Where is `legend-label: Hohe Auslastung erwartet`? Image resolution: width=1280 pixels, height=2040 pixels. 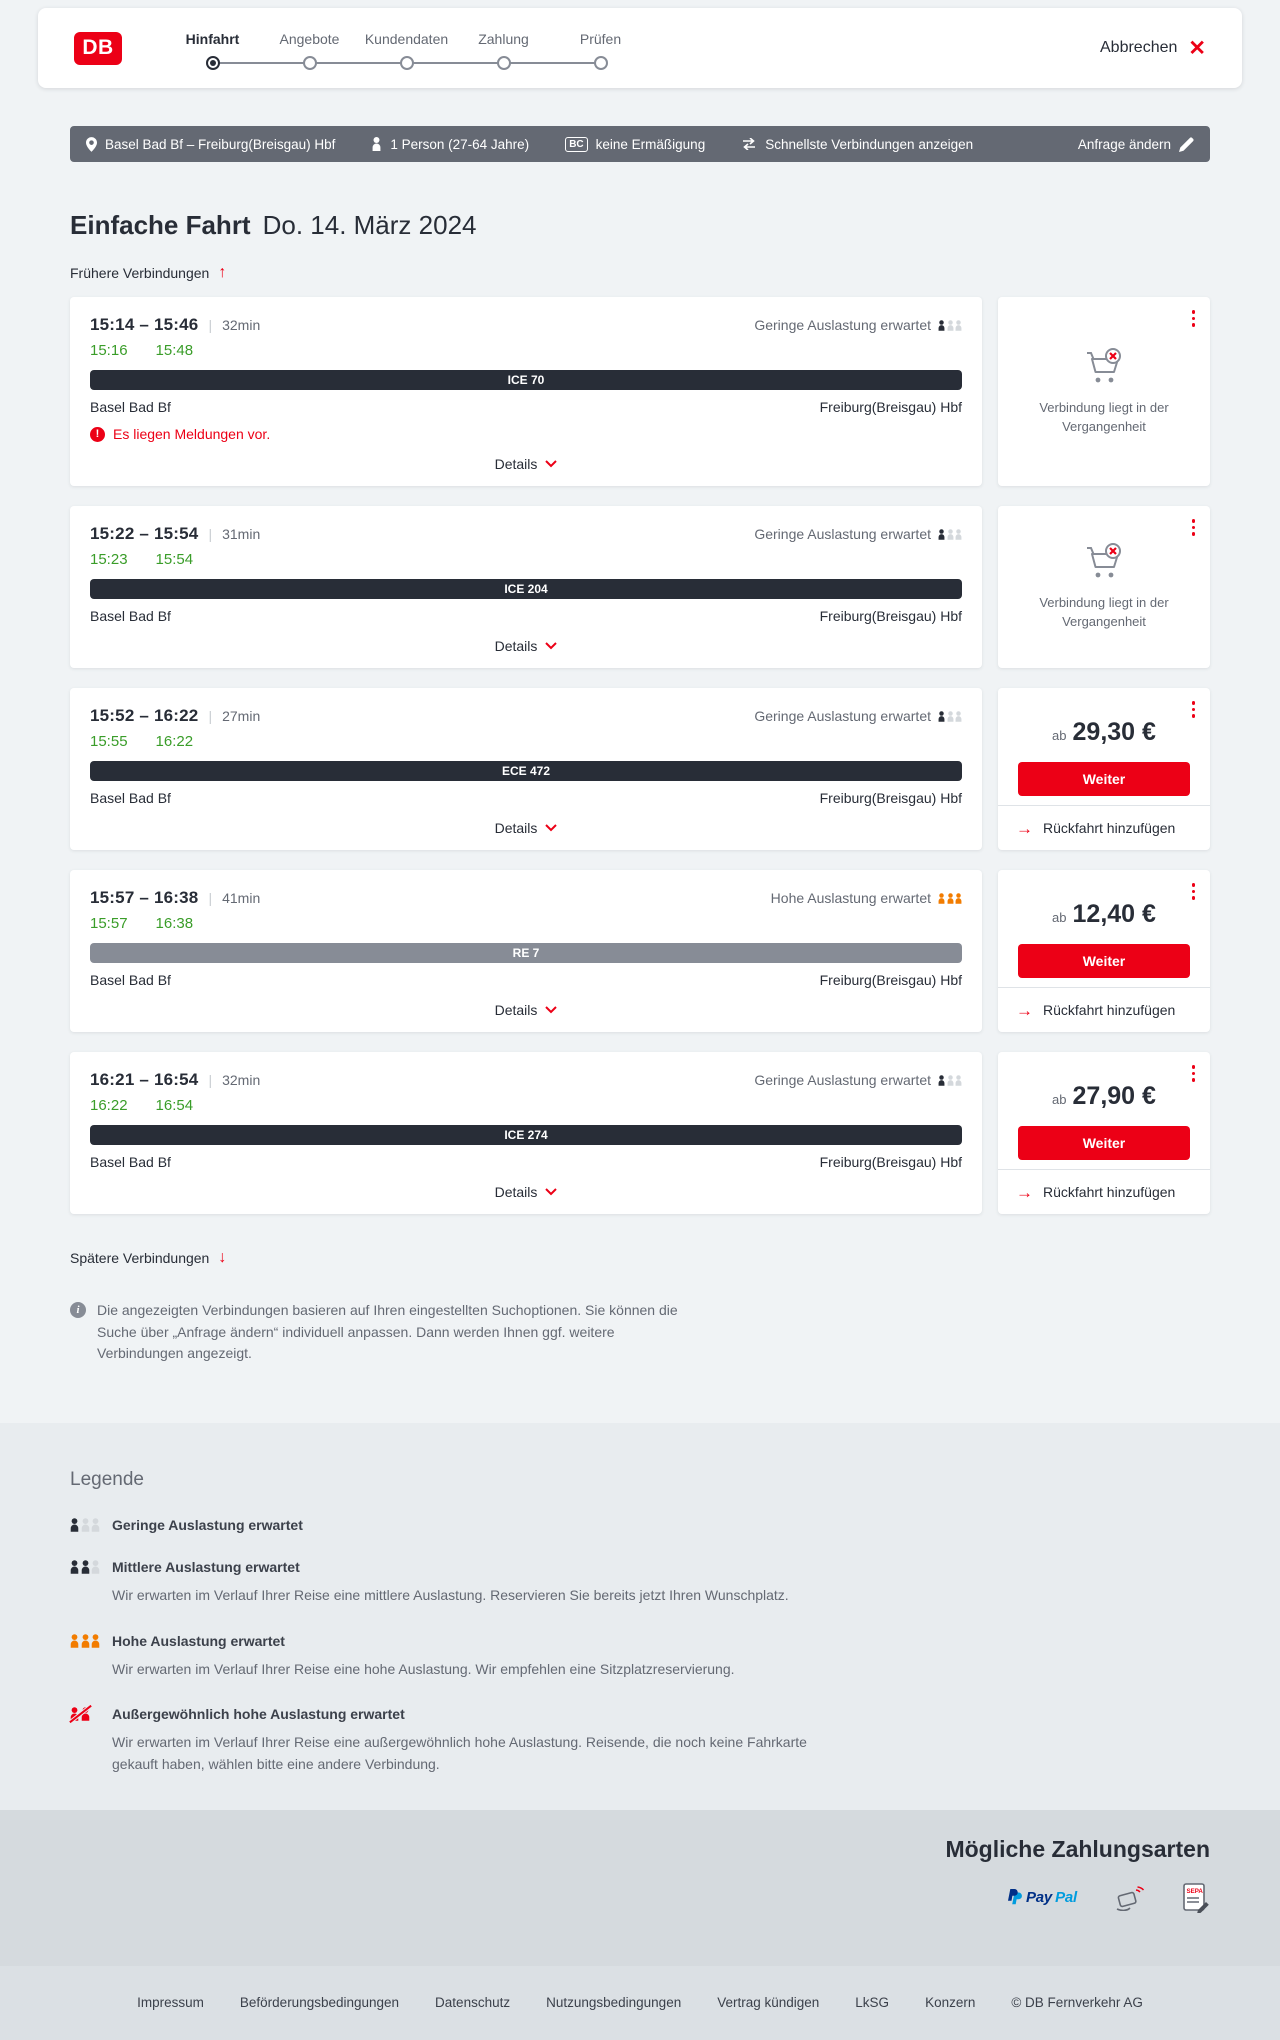 legend-label: Hohe Auslastung erwartet is located at coordinates (198, 1640).